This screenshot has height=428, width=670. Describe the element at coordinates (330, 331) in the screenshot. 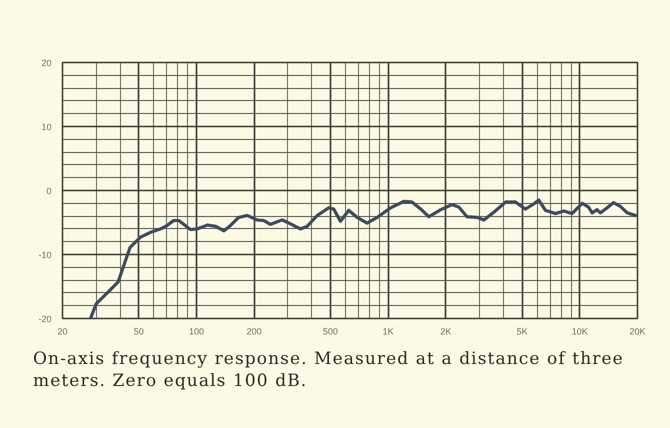

I see `x-tick-label: 500` at that location.